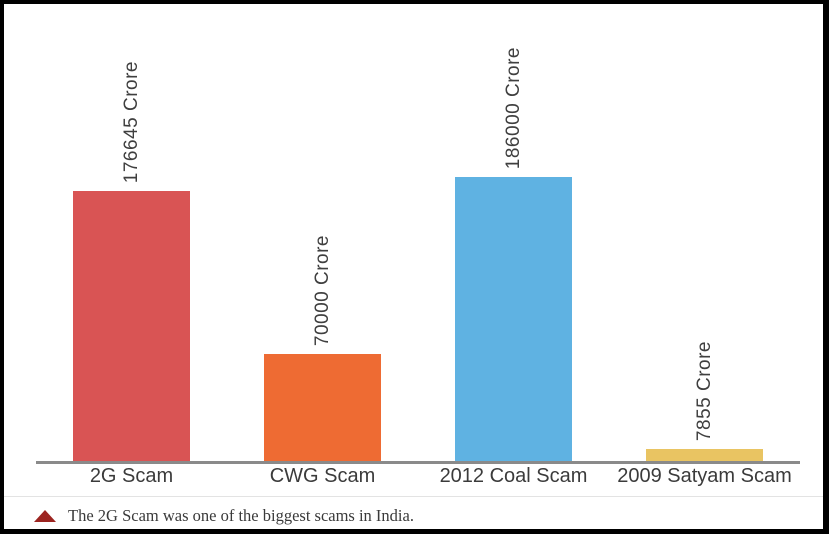  I want to click on x-axis-label: 2012 Coal Scam, so click(513, 476).